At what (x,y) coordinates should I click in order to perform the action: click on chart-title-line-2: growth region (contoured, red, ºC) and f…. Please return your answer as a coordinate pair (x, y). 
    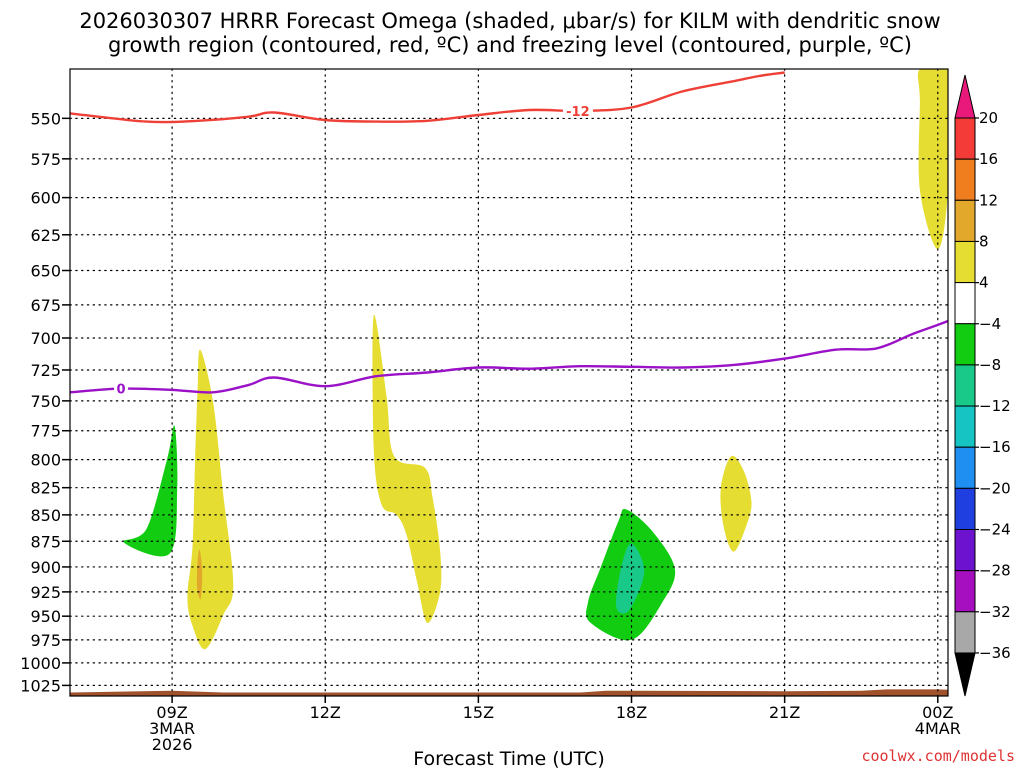
    Looking at the image, I should click on (510, 45).